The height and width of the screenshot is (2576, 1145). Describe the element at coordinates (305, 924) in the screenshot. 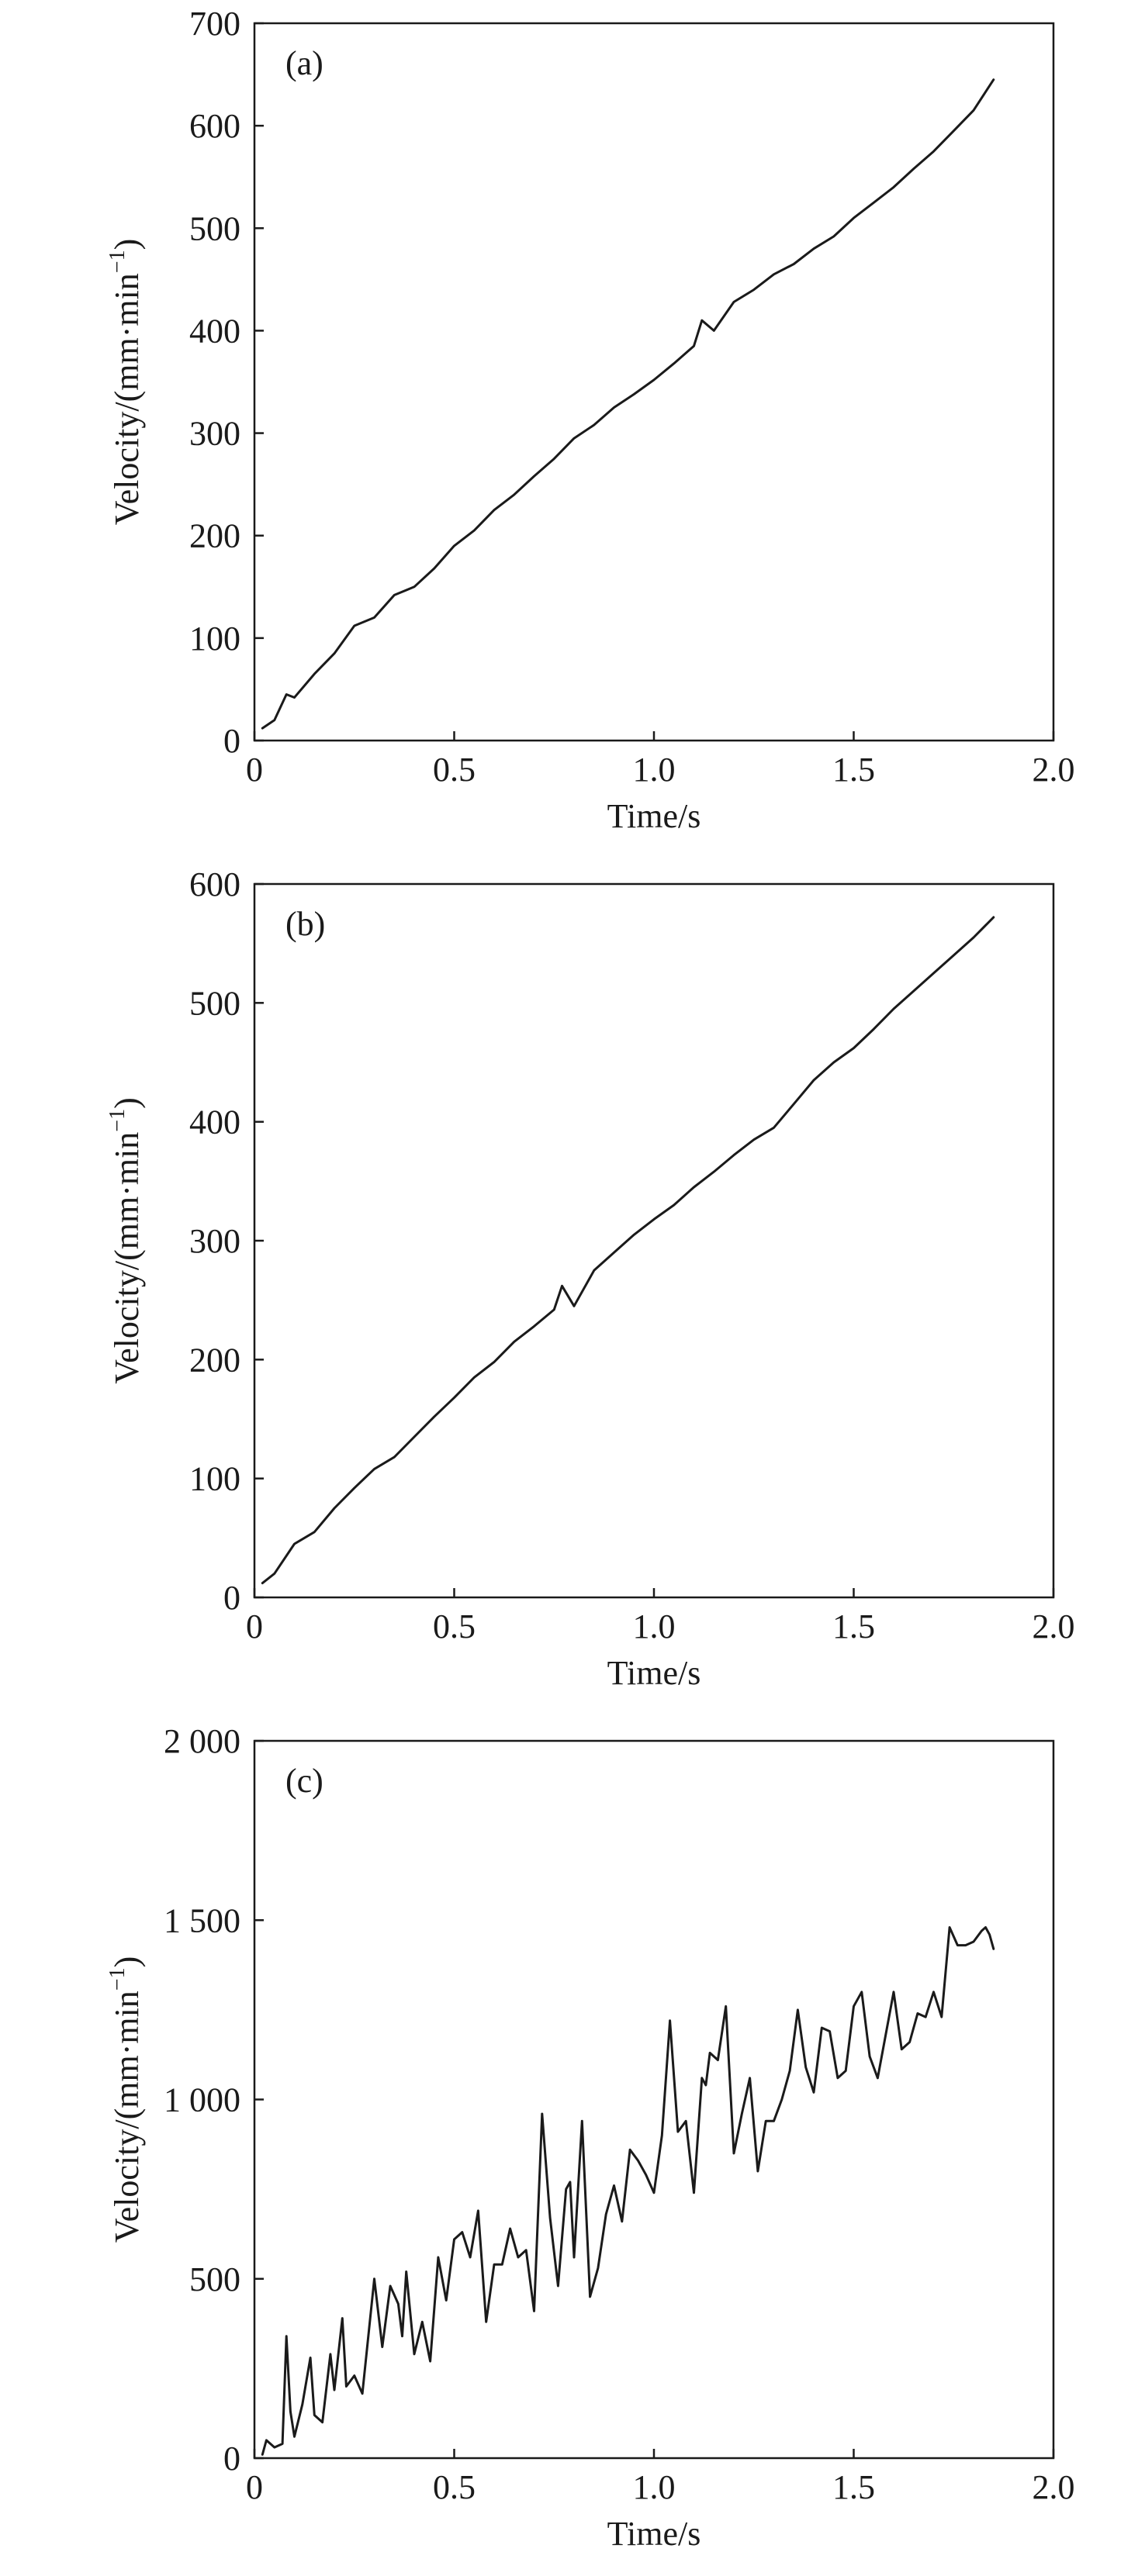

I see `panel-label: (b)` at that location.